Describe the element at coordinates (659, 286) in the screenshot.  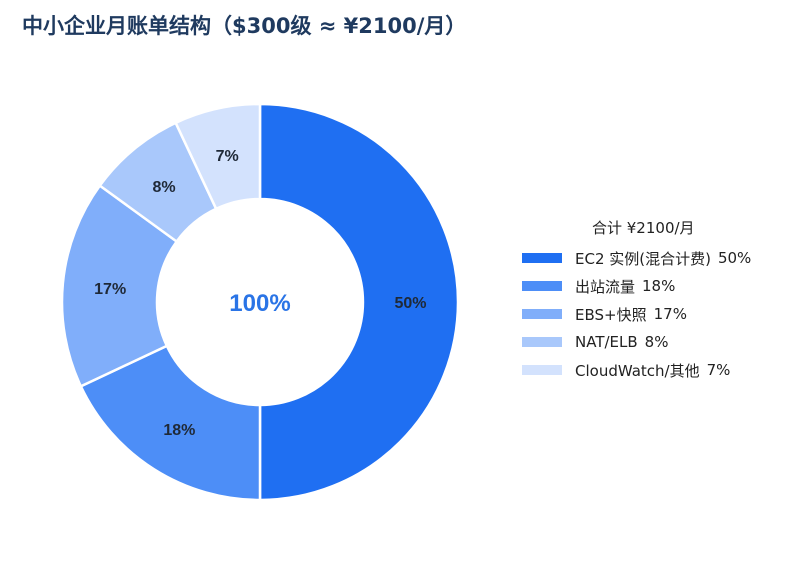
I see `legend-value: 18%` at that location.